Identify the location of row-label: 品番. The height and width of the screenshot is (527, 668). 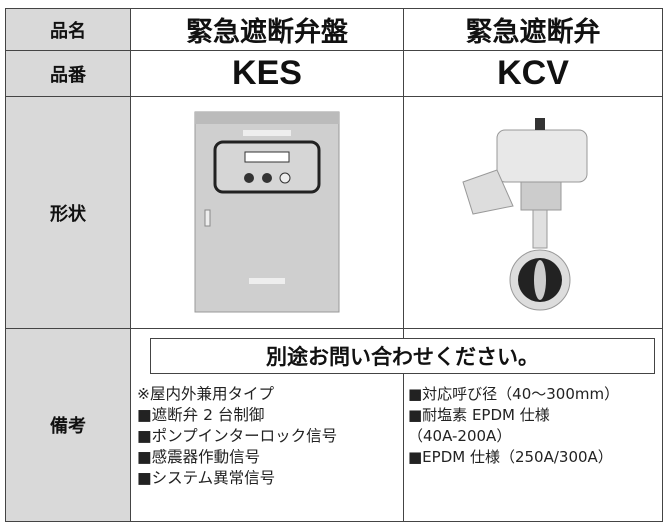
(68, 73).